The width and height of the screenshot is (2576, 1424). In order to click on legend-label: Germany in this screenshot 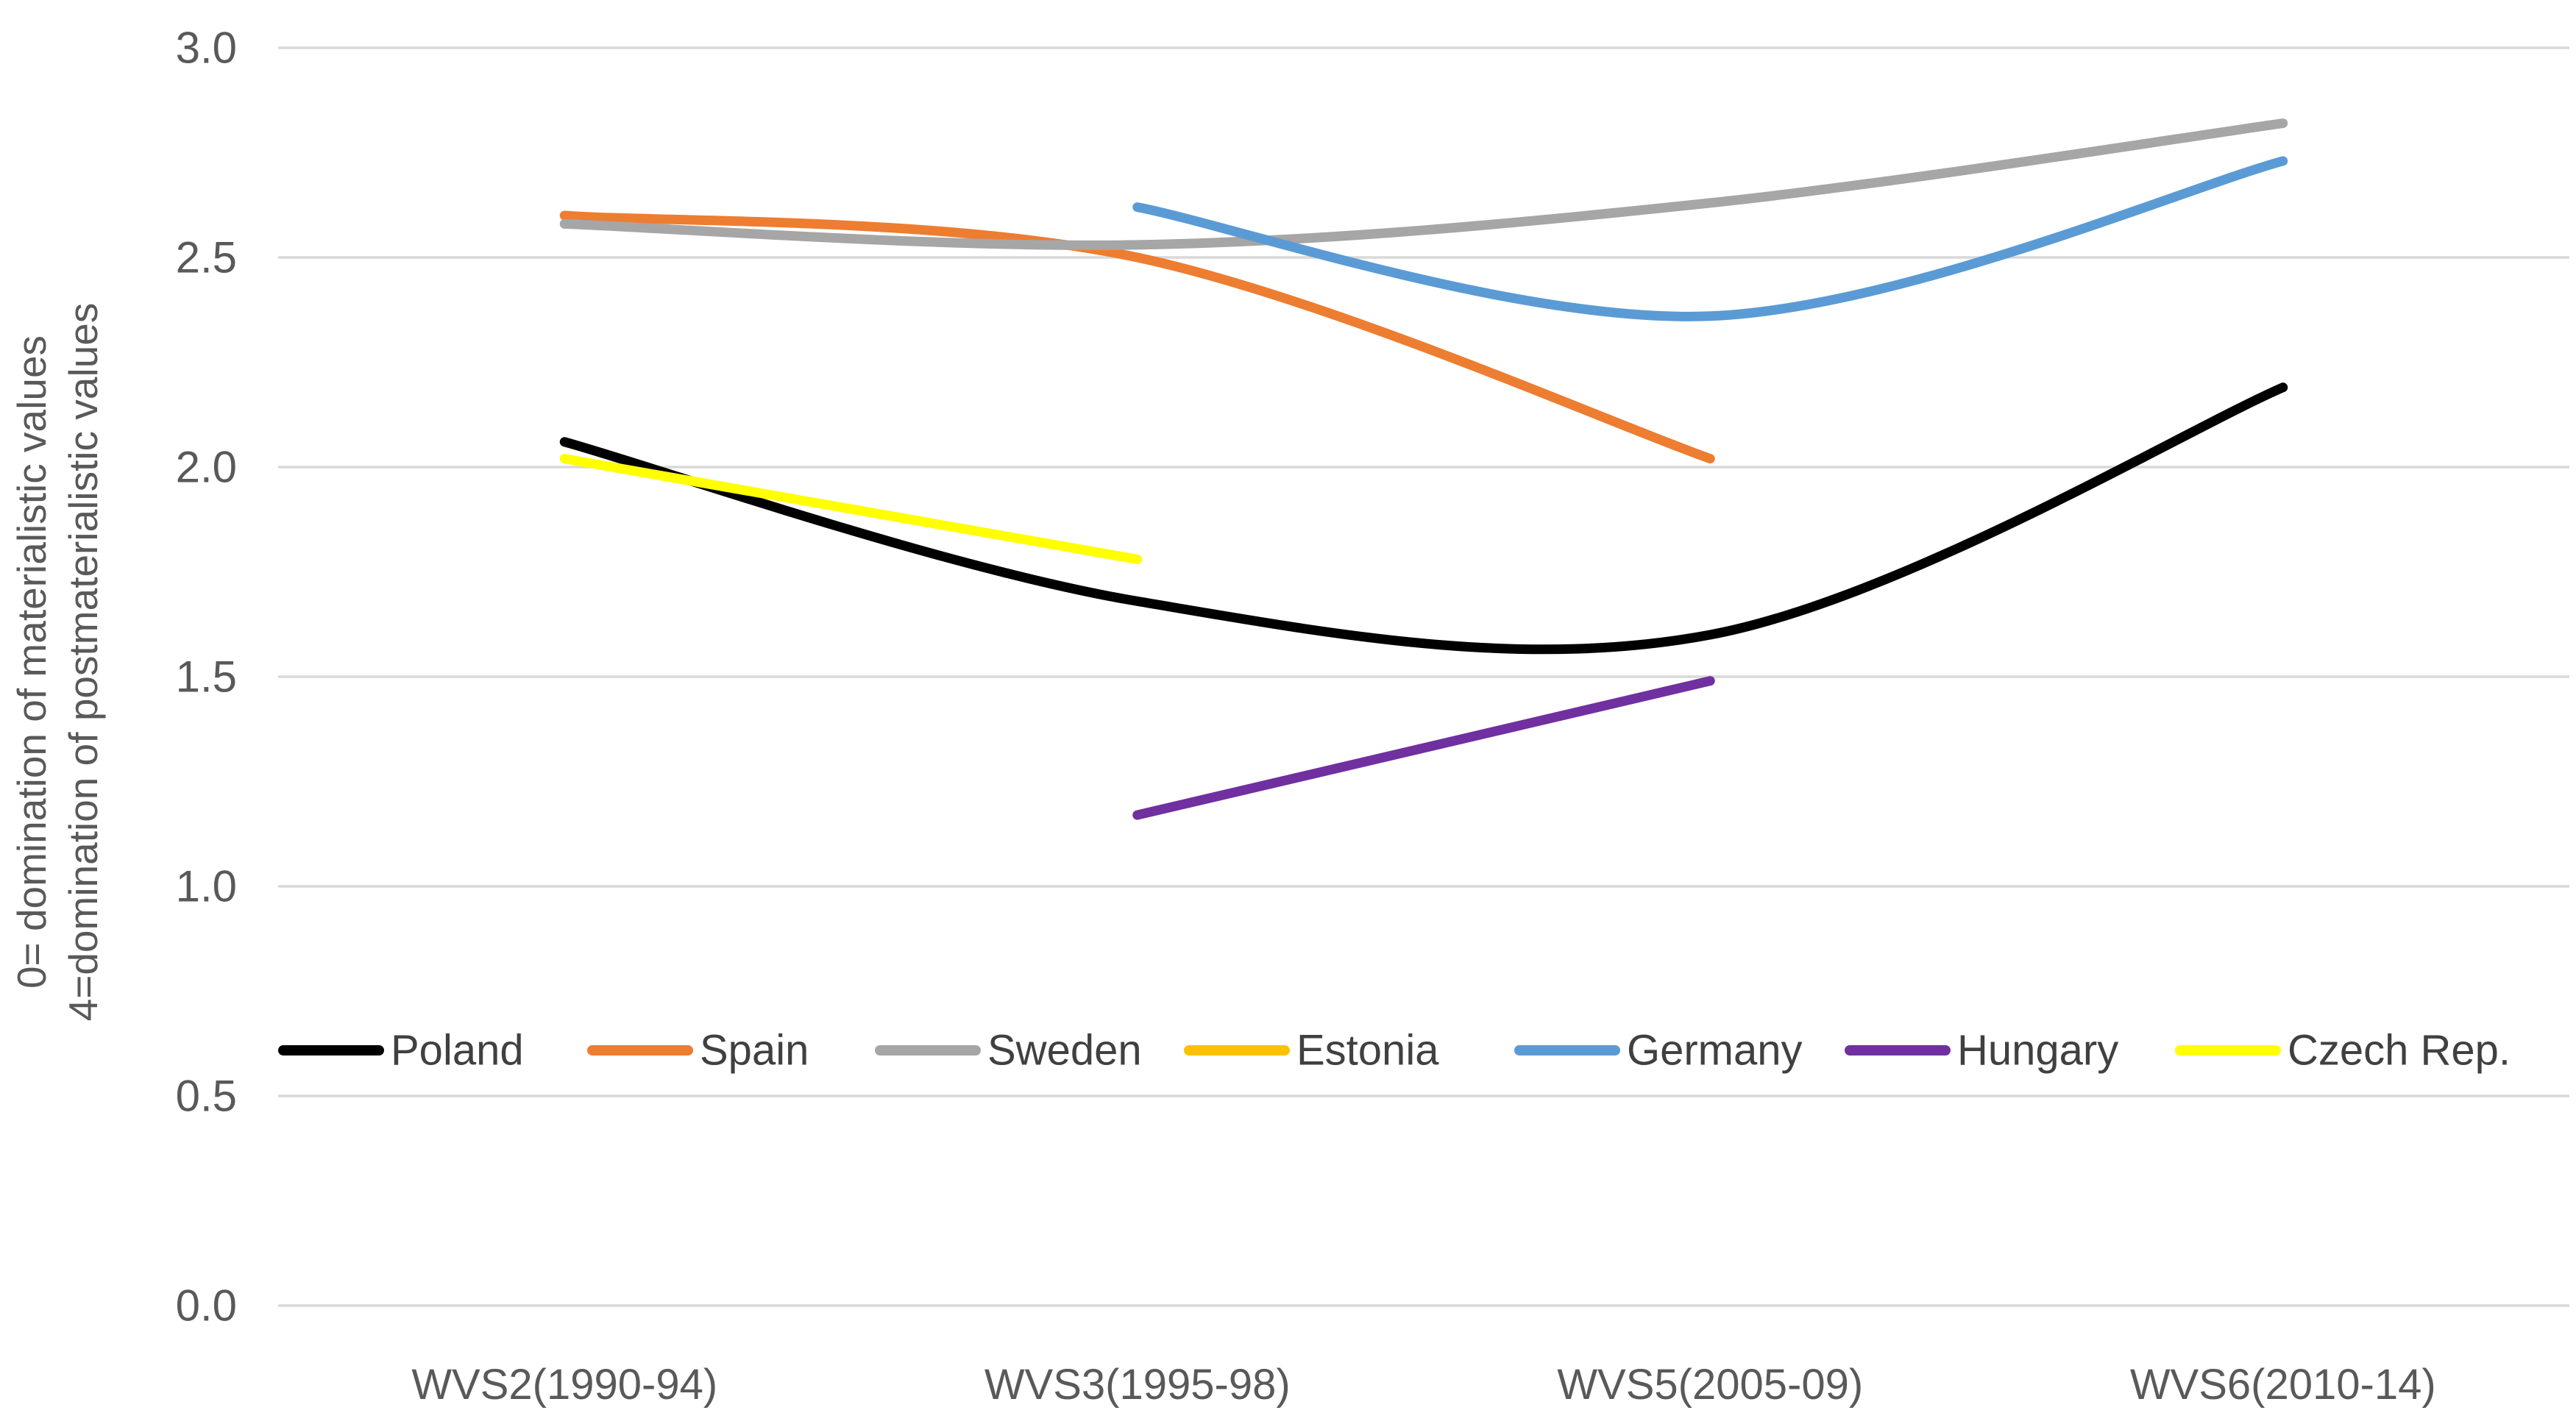, I will do `click(1715, 1051)`.